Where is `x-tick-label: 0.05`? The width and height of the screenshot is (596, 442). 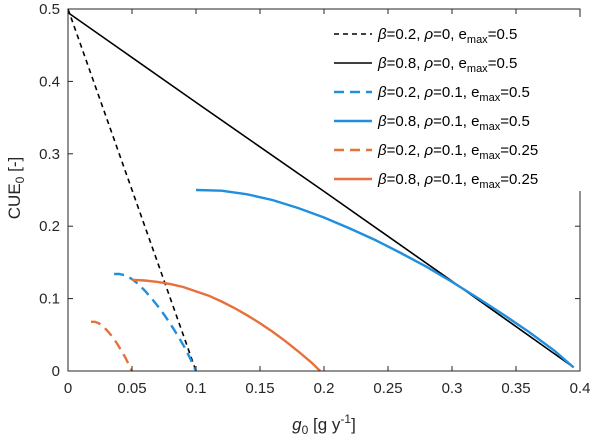 x-tick-label: 0.05 is located at coordinates (131, 388).